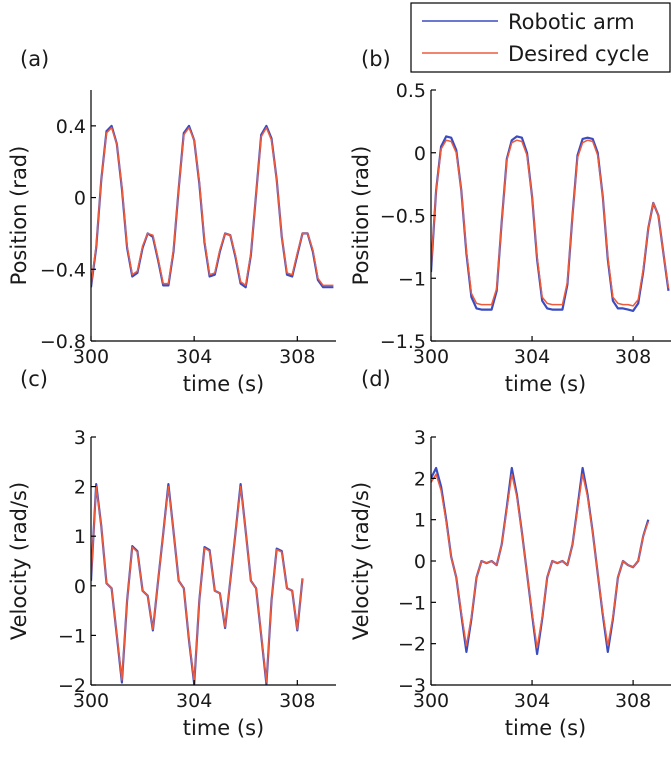 This screenshot has width=671, height=762. What do you see at coordinates (34, 59) in the screenshot?
I see `panel-label: (a)` at bounding box center [34, 59].